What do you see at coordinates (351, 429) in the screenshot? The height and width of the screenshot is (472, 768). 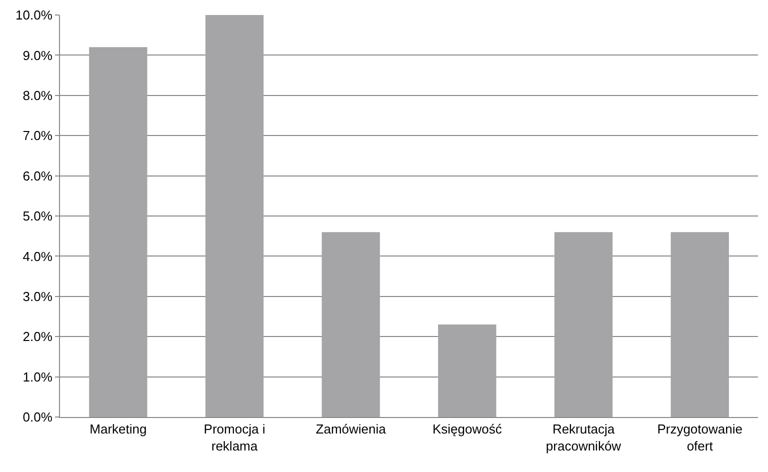 I see `x-tick-label: Zamówienia` at bounding box center [351, 429].